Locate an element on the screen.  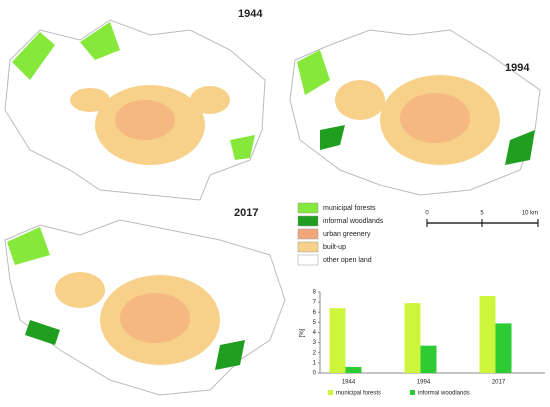
y-tick-label: 3 is located at coordinates (315, 343).